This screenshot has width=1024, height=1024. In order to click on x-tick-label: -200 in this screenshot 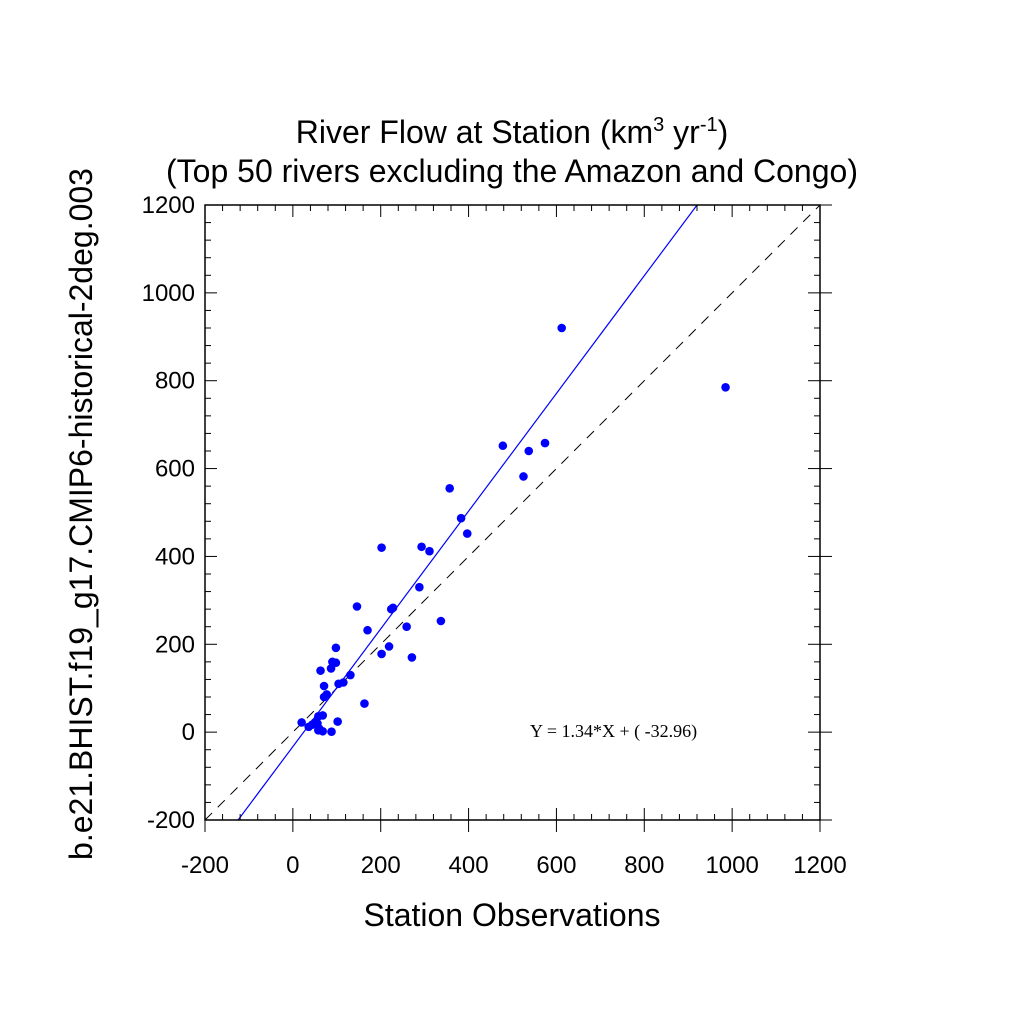, I will do `click(205, 865)`.